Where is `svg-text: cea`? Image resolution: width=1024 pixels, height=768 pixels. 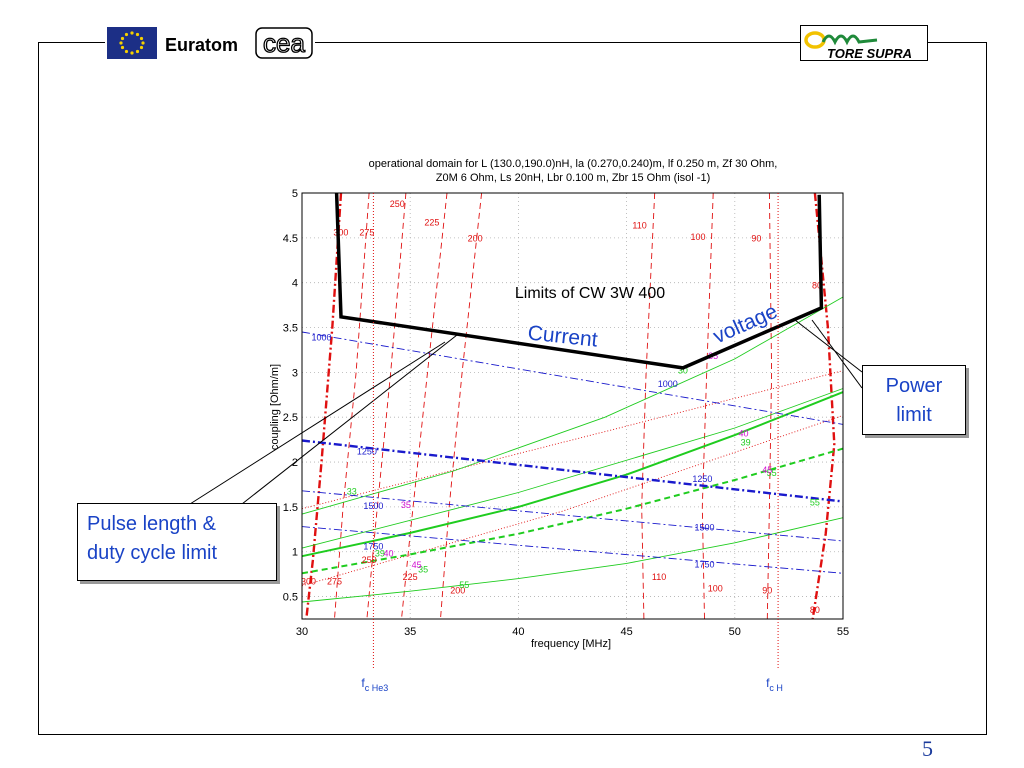
svg-text: cea is located at coordinates (284, 43).